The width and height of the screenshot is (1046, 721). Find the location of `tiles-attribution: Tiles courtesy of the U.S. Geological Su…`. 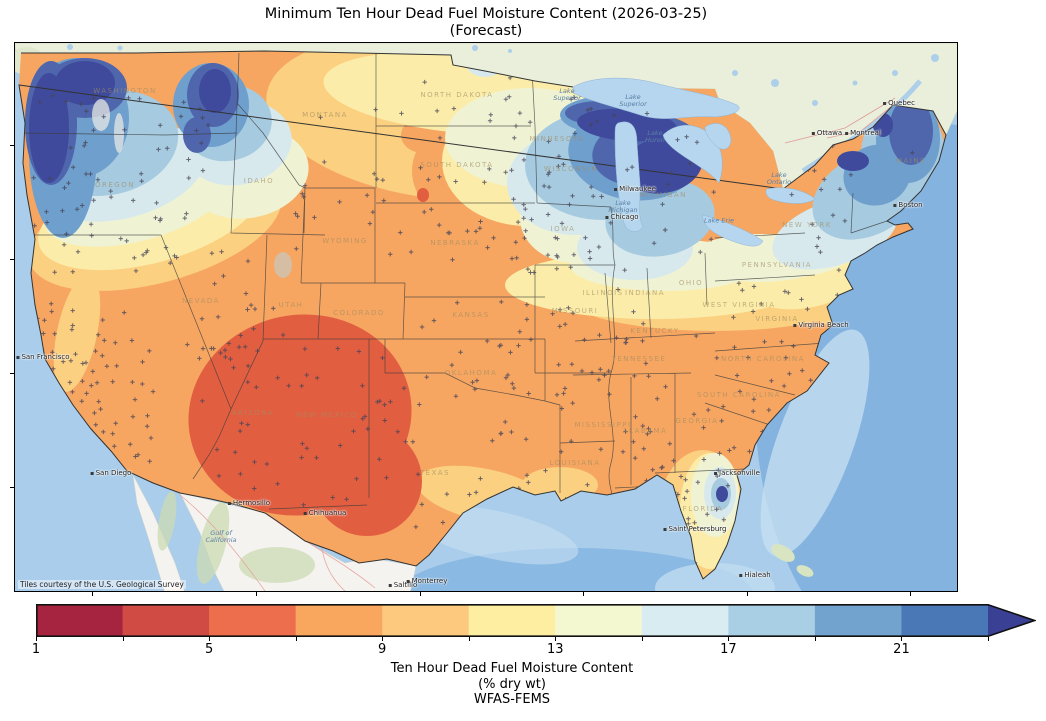

tiles-attribution: Tiles courtesy of the U.S. Geological Su… is located at coordinates (102, 584).